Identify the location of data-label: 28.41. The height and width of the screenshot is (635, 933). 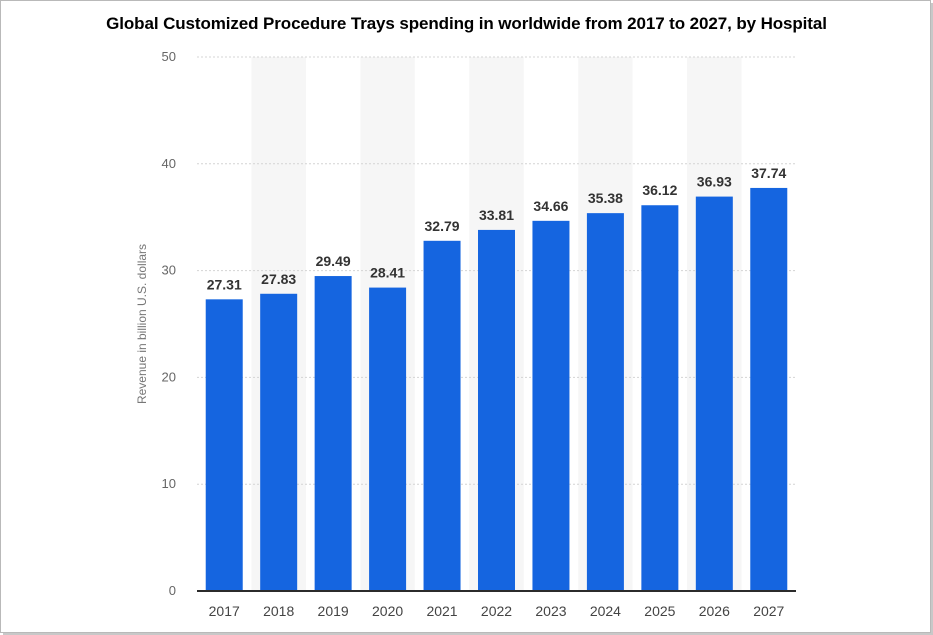
(387, 273).